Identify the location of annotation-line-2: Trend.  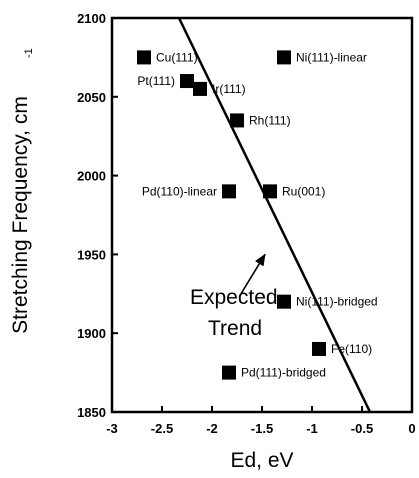
(235, 328).